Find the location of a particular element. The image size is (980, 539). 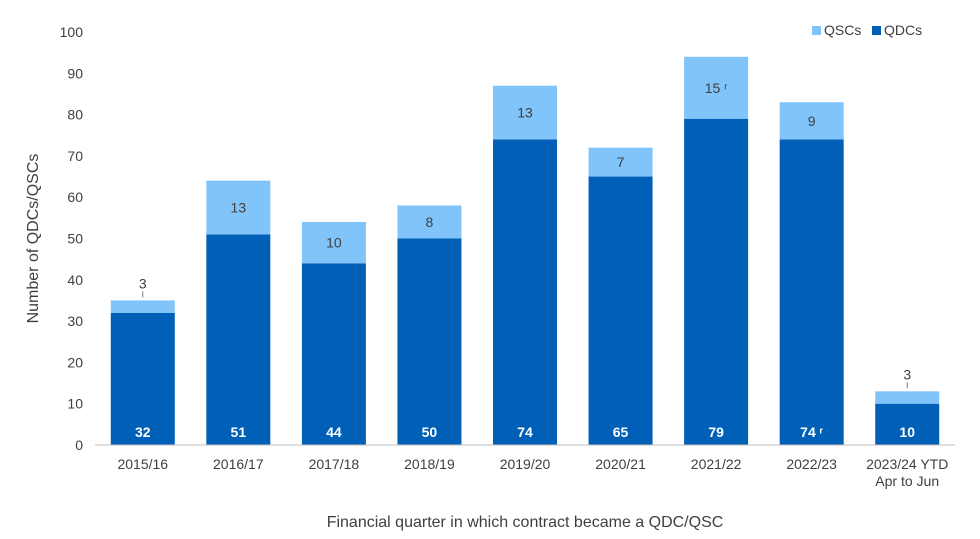

legend-swatch-qscs is located at coordinates (816, 30).